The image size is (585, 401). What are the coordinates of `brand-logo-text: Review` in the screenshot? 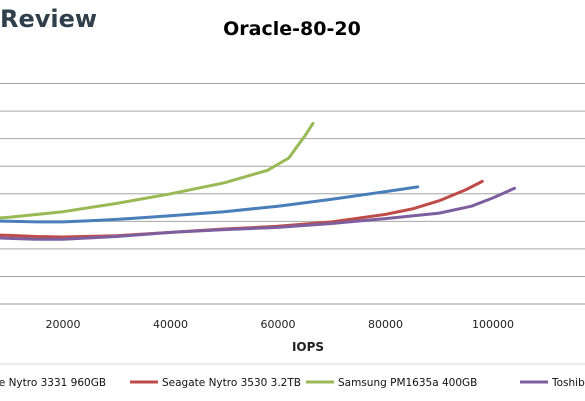 It's located at (48, 19).